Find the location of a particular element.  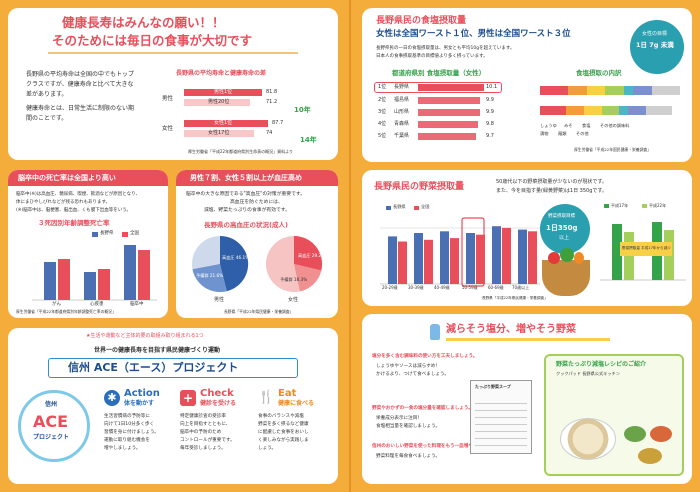

salt-rank1-rank: 1位 is located at coordinates (382, 87).